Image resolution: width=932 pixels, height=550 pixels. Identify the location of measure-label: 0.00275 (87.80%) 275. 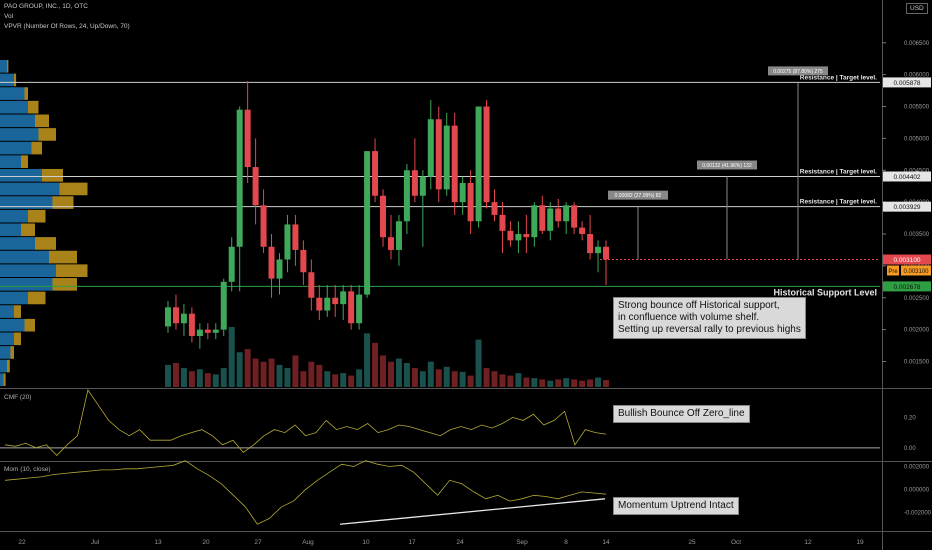
(798, 72).